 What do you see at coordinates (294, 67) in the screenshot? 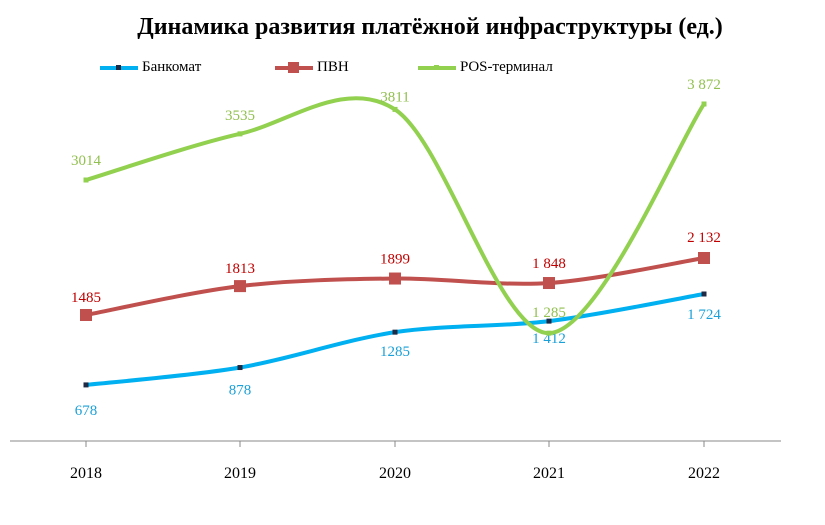
I see `legend-swatch-pvn` at bounding box center [294, 67].